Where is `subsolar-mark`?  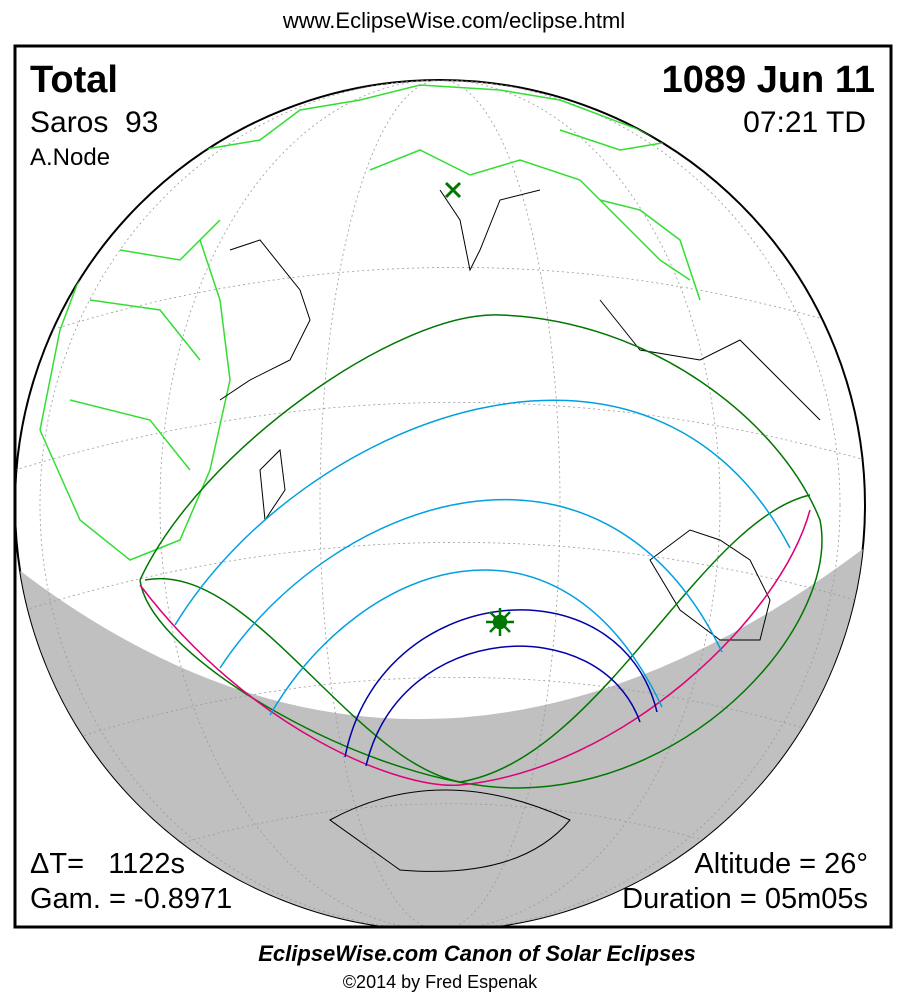 subsolar-mark is located at coordinates (453, 190).